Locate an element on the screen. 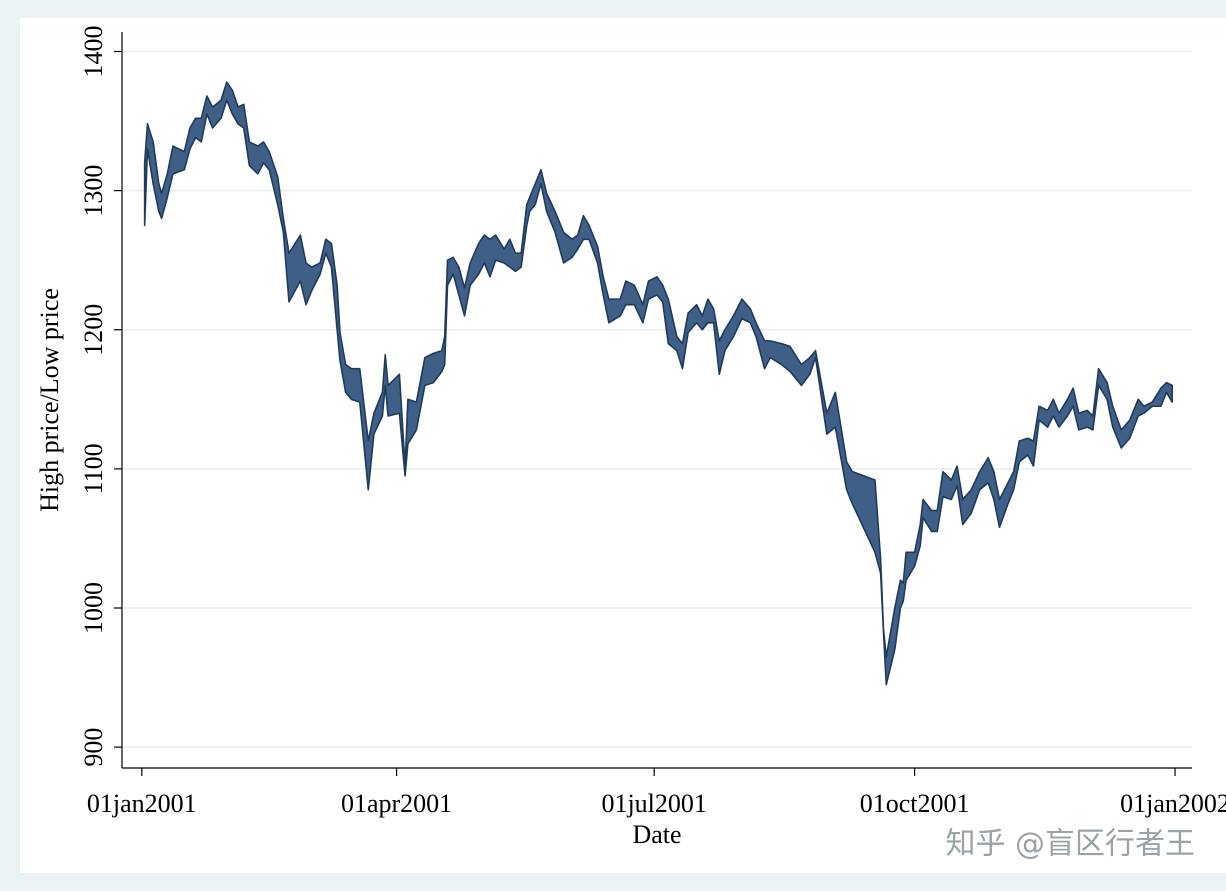 The height and width of the screenshot is (891, 1226). x-tick-label: 01apr2001 is located at coordinates (396, 803).